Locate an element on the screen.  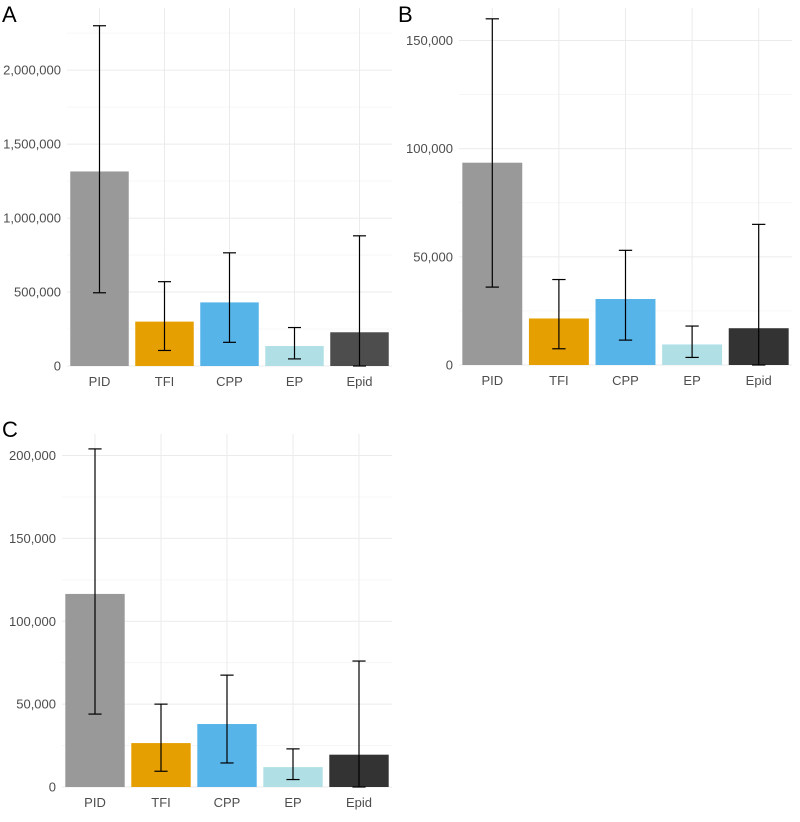
panel-label: C is located at coordinates (10, 429).